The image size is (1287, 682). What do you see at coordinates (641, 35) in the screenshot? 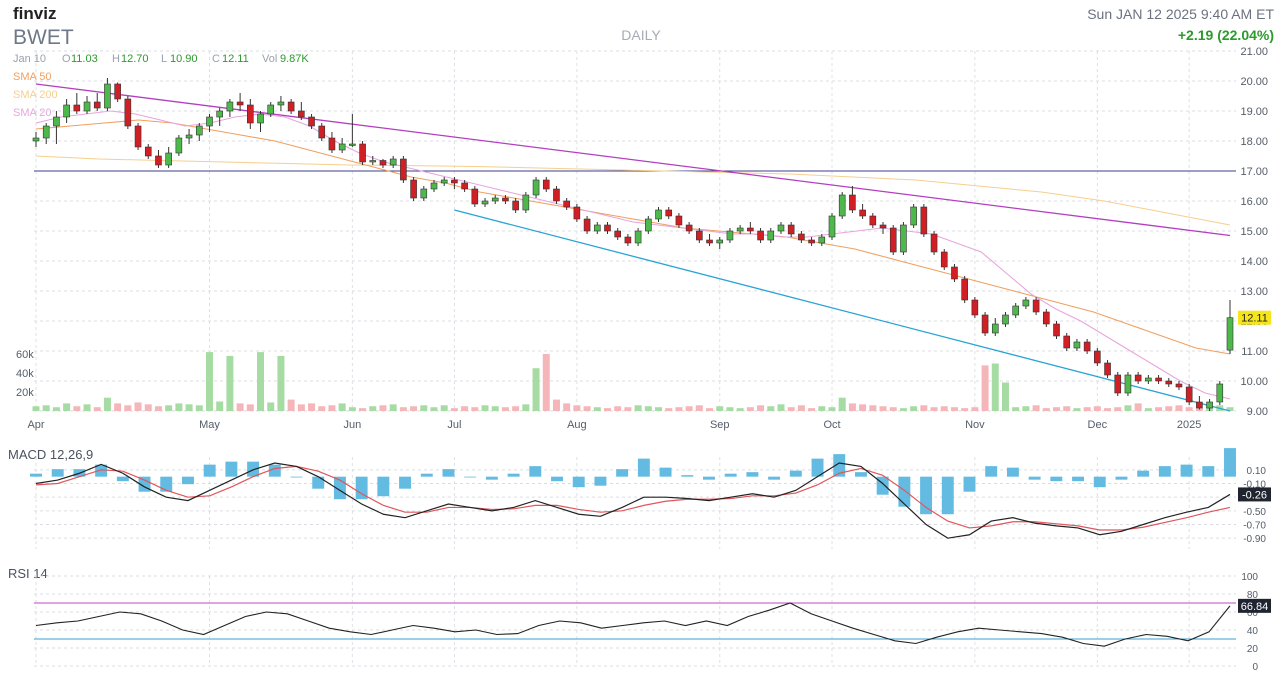
I see `timeframe-label: DAILY` at bounding box center [641, 35].